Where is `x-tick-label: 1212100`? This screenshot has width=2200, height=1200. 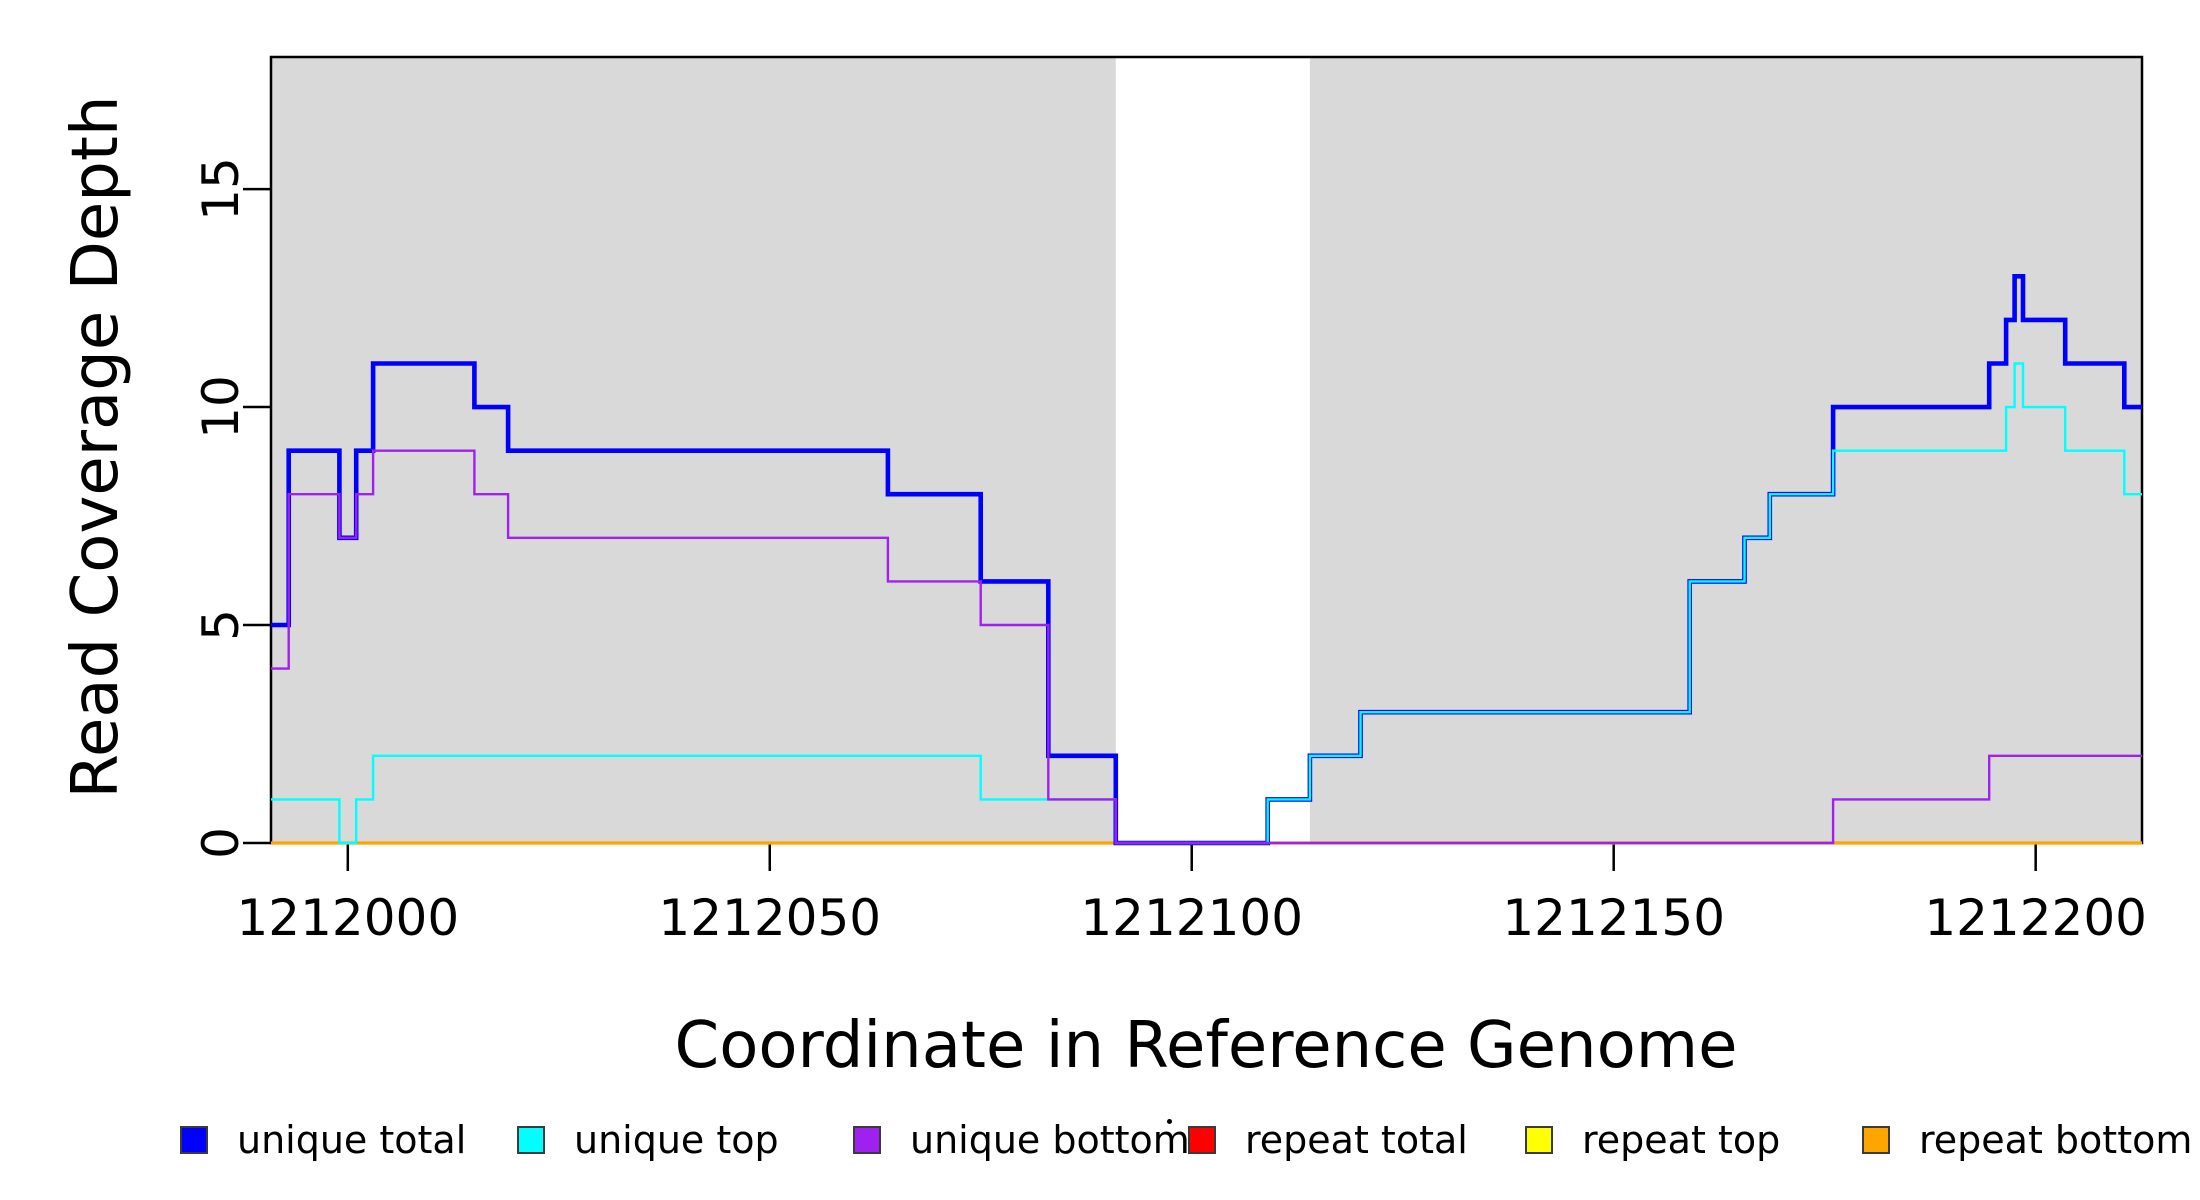
x-tick-label: 1212100 is located at coordinates (1192, 918).